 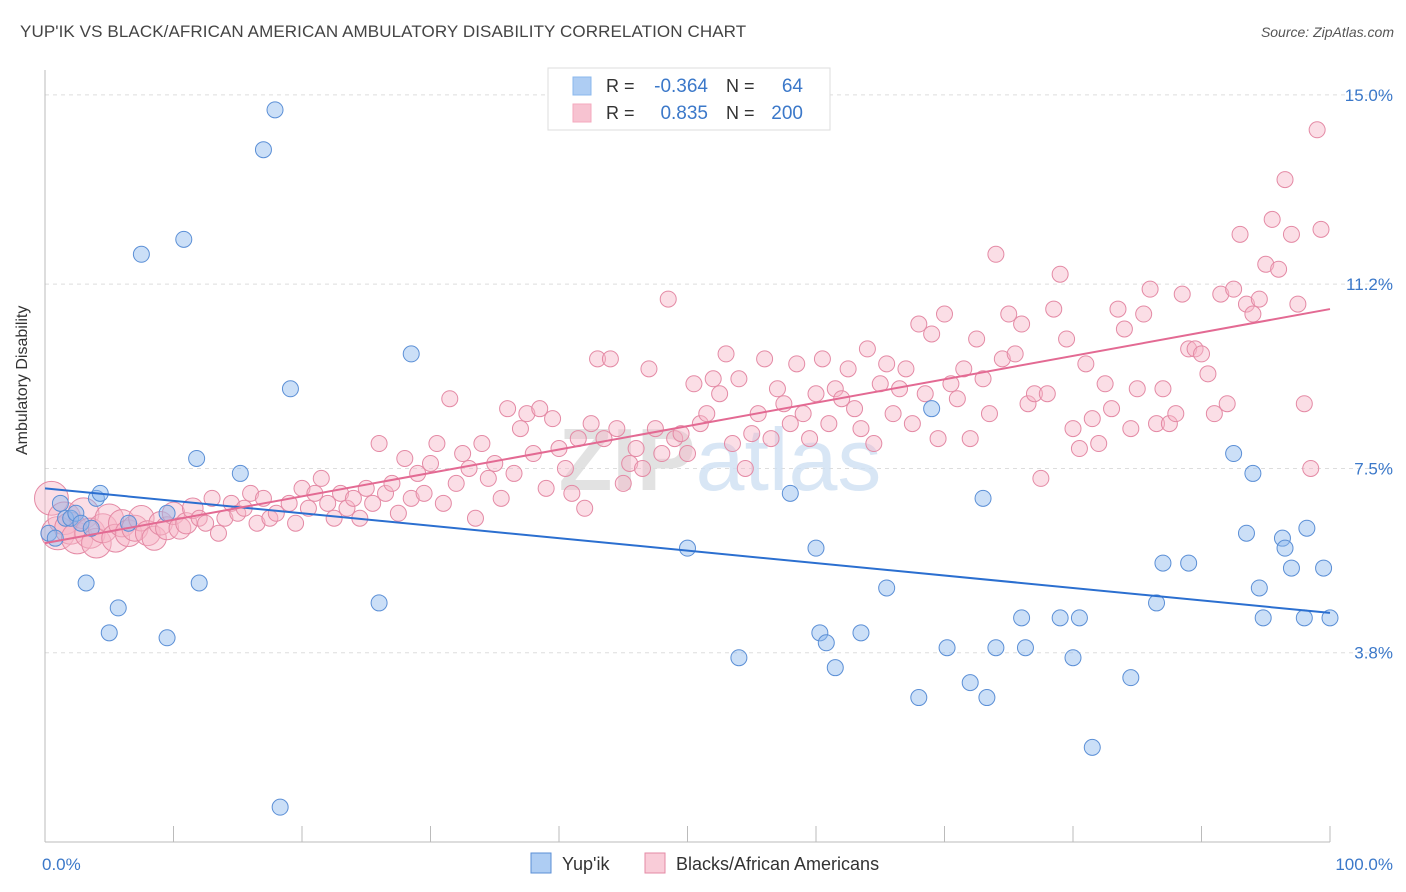 I want to click on x-tick-label: 0.0%, so click(x=61, y=864).